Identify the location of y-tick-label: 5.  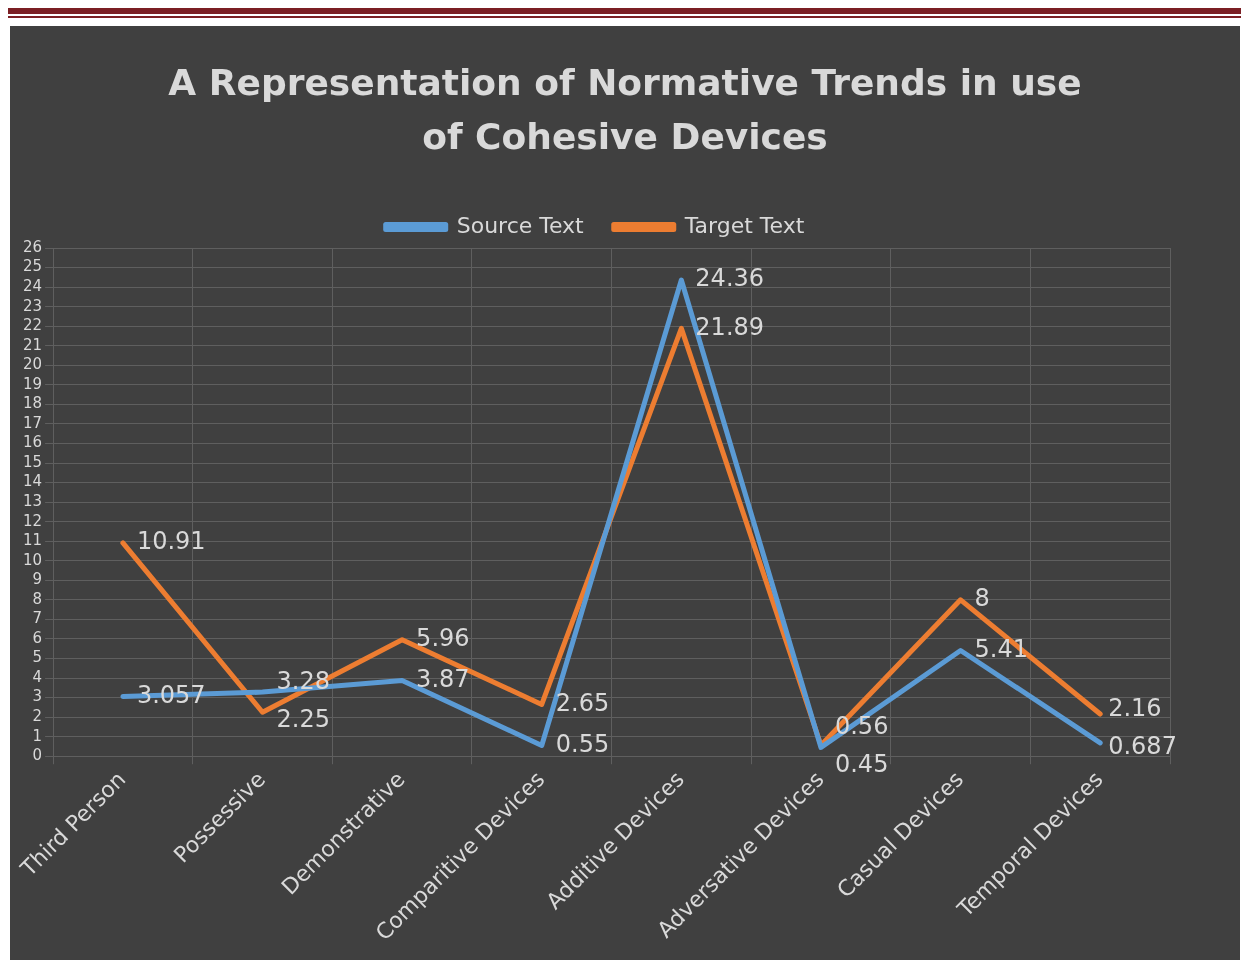
(37, 657).